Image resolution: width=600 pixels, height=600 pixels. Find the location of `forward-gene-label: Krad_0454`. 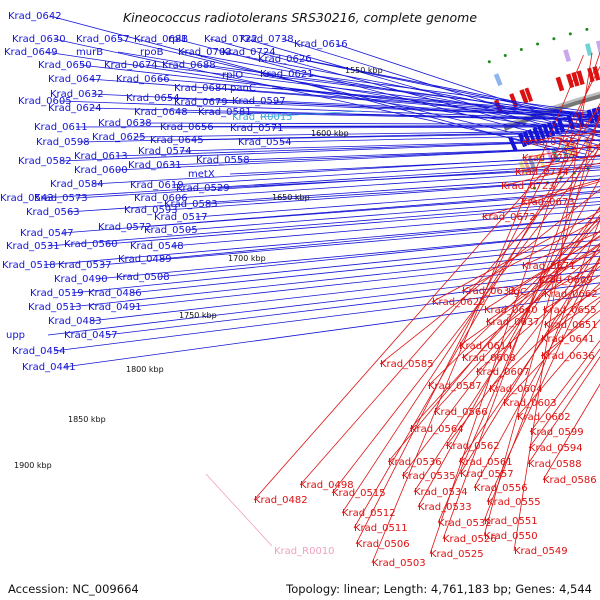

forward-gene-label: Krad_0454 is located at coordinates (39, 351).